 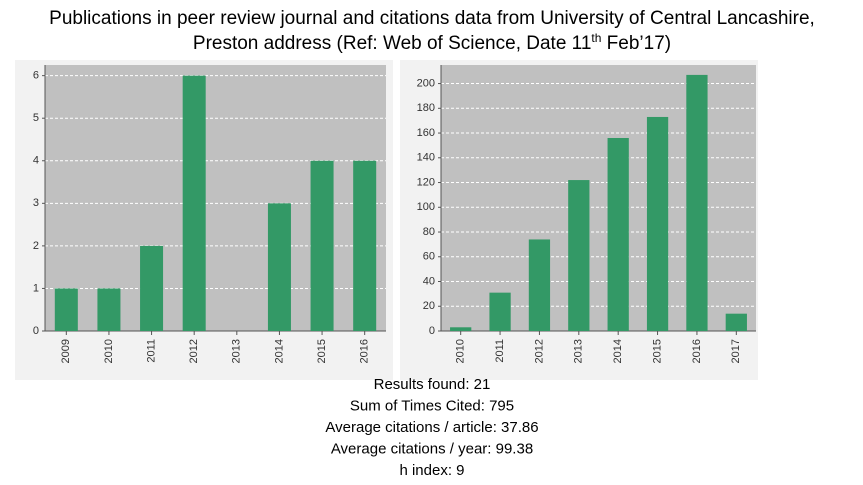 I want to click on title-sup: th, so click(x=596, y=38).